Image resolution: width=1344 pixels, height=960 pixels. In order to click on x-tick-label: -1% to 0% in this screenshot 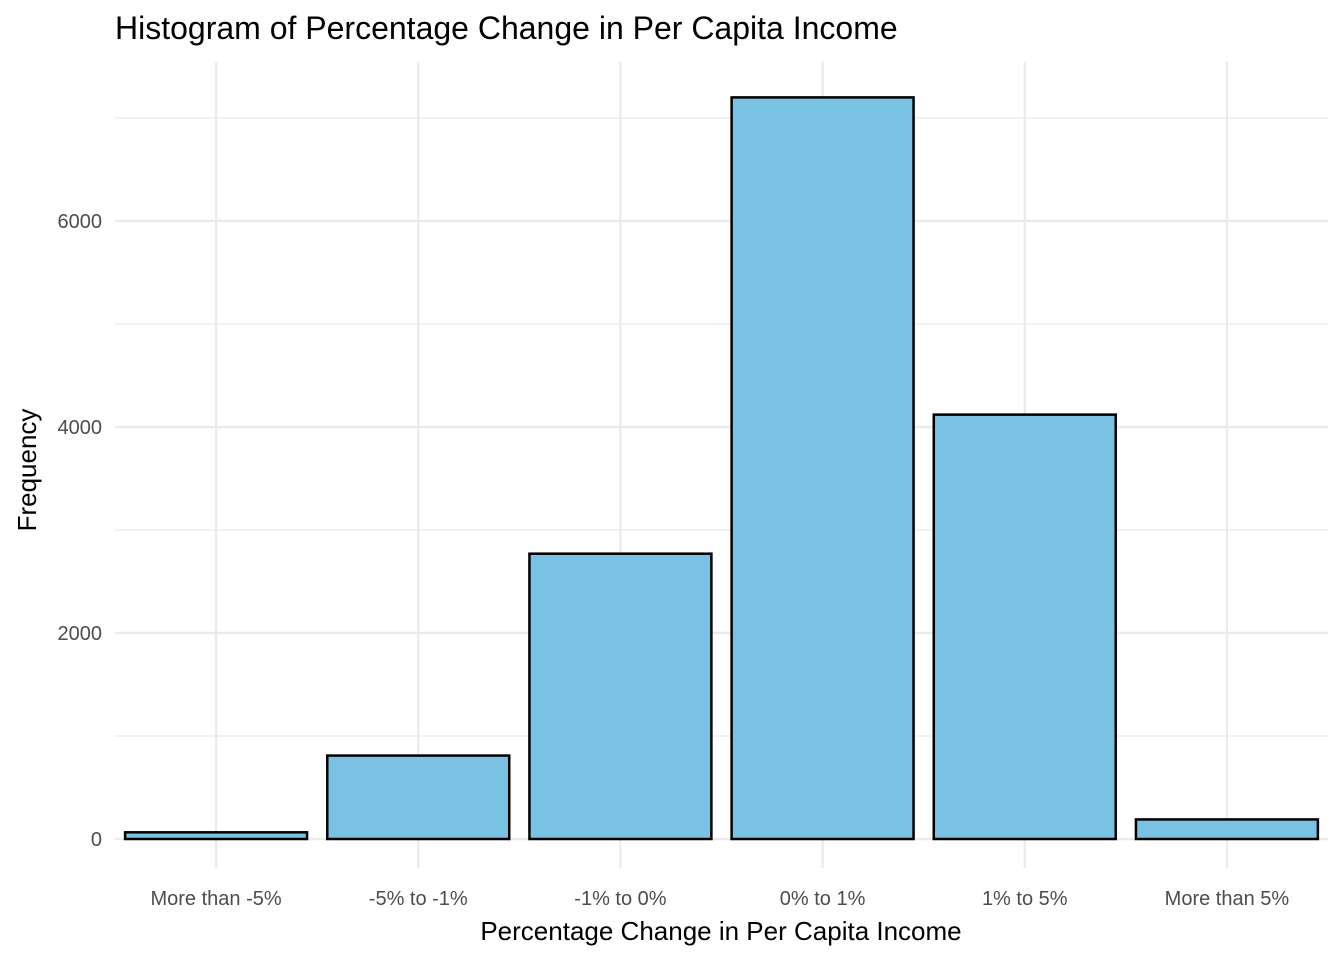, I will do `click(620, 899)`.